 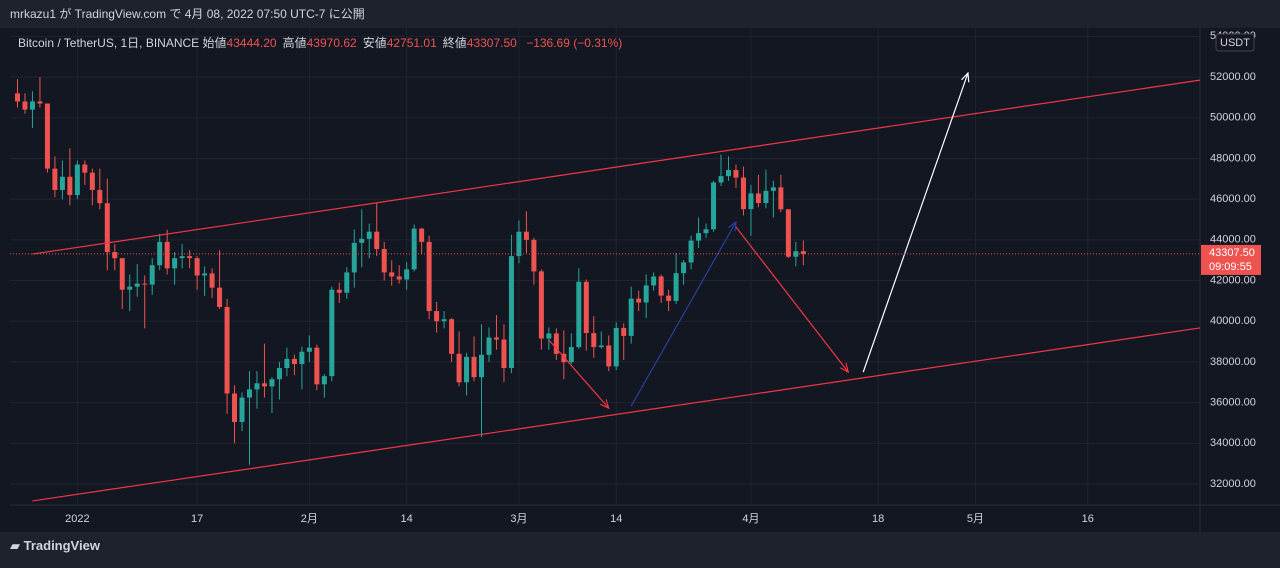 I want to click on symbol: Bitcoin / TetherUS, 1日, BINANCE, so click(x=109, y=43).